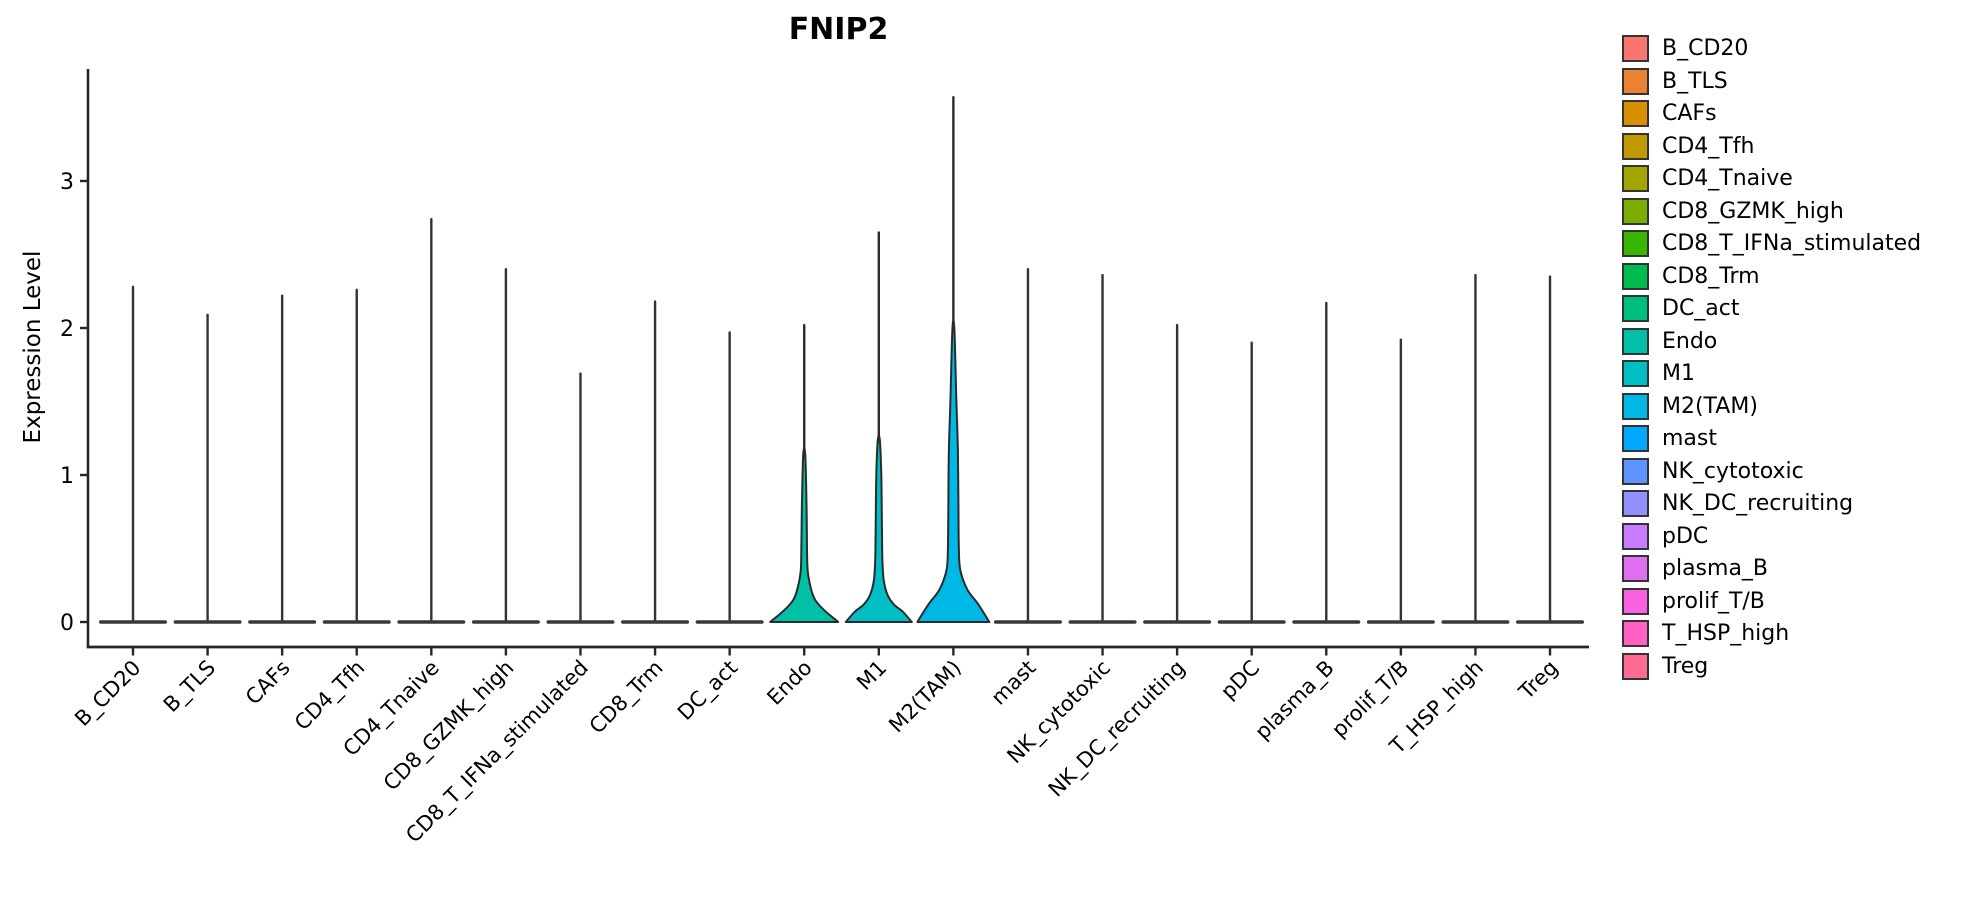 The width and height of the screenshot is (1965, 900). Describe the element at coordinates (1117, 729) in the screenshot. I see `x-tick-label: NK_DC_recruiting` at that location.